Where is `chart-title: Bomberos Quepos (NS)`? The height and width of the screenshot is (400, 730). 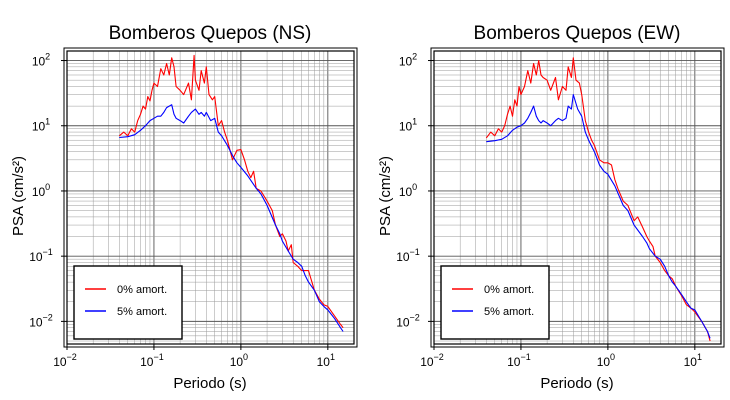 chart-title: Bomberos Quepos (NS) is located at coordinates (210, 33).